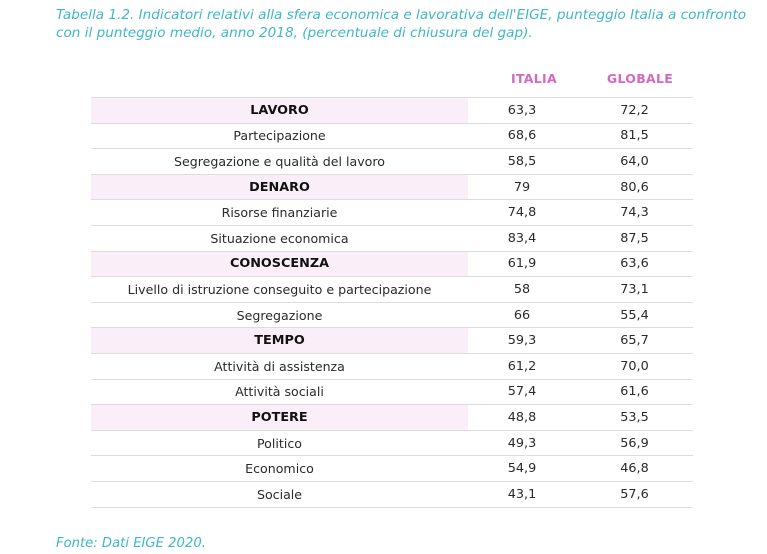 This screenshot has width=767, height=554. Describe the element at coordinates (279, 366) in the screenshot. I see `indicator-label: Attività di assistenza` at that location.